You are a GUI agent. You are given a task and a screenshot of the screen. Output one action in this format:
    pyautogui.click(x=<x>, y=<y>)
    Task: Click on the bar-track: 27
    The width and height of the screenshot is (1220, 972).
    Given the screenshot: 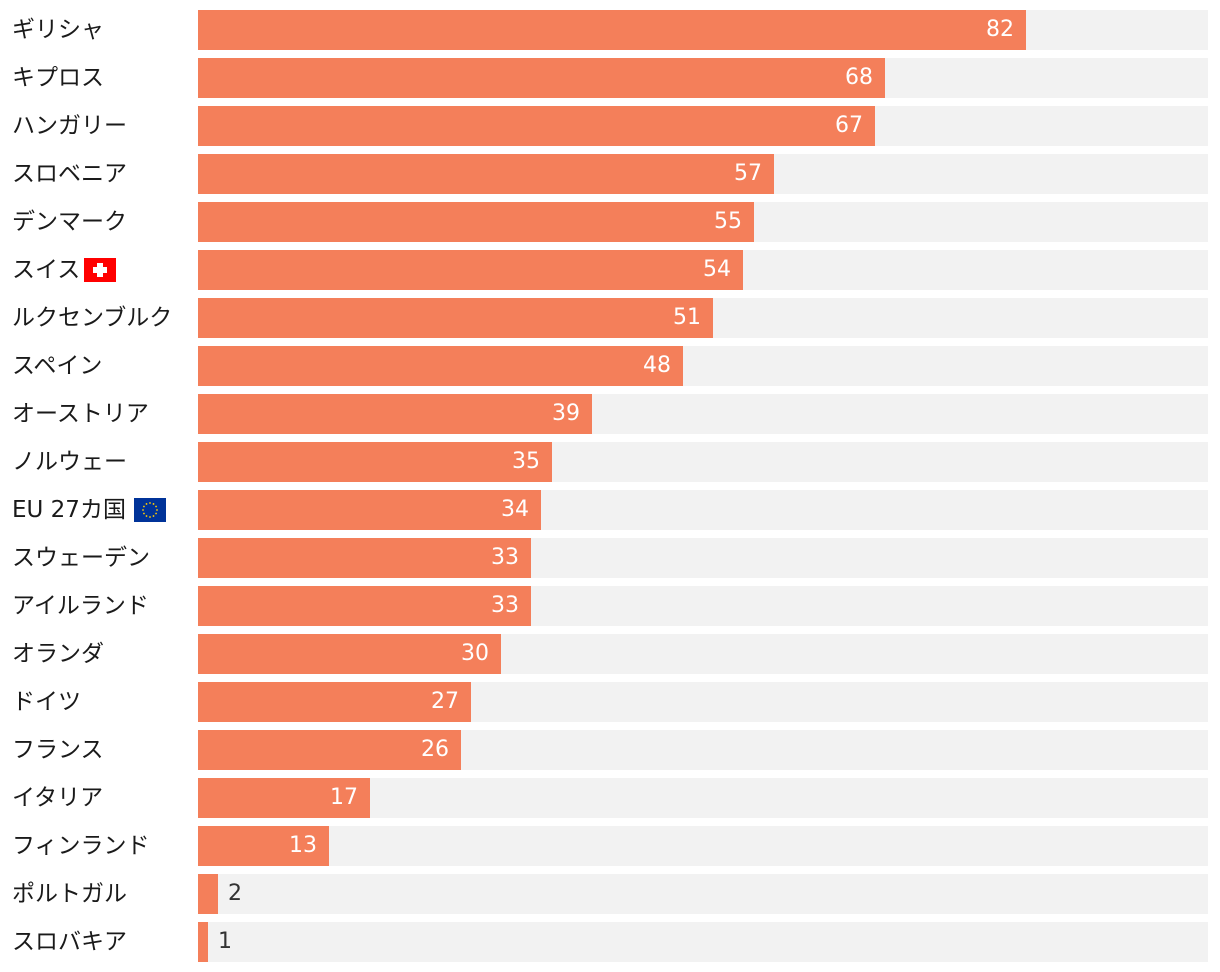 What is the action you would take?
    pyautogui.click(x=703, y=702)
    